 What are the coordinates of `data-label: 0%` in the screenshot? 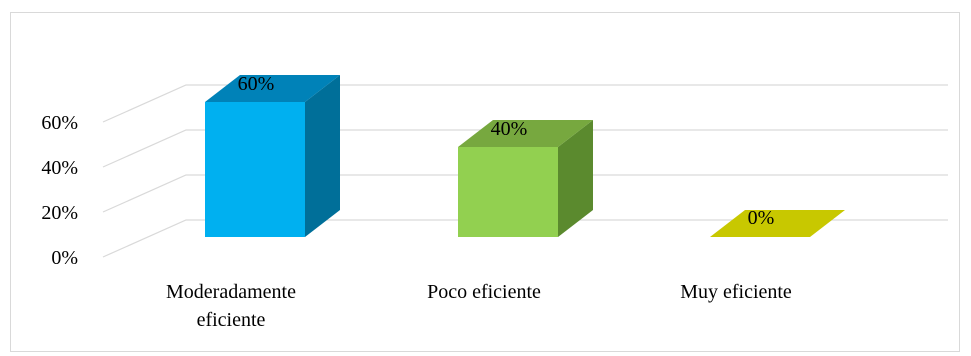 It's located at (761, 218).